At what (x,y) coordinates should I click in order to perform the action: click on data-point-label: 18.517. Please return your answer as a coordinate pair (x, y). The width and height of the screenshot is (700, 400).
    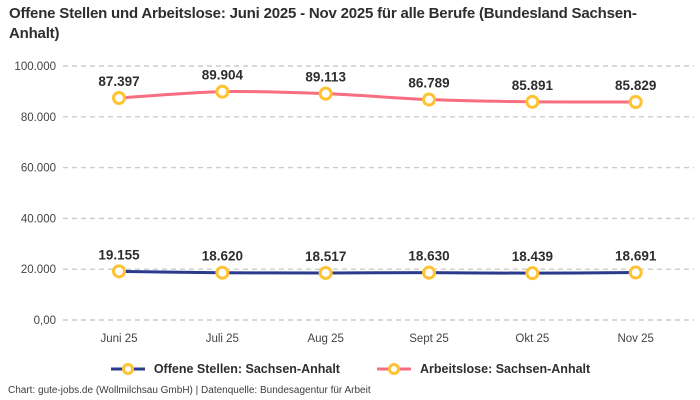
    Looking at the image, I should click on (325, 256).